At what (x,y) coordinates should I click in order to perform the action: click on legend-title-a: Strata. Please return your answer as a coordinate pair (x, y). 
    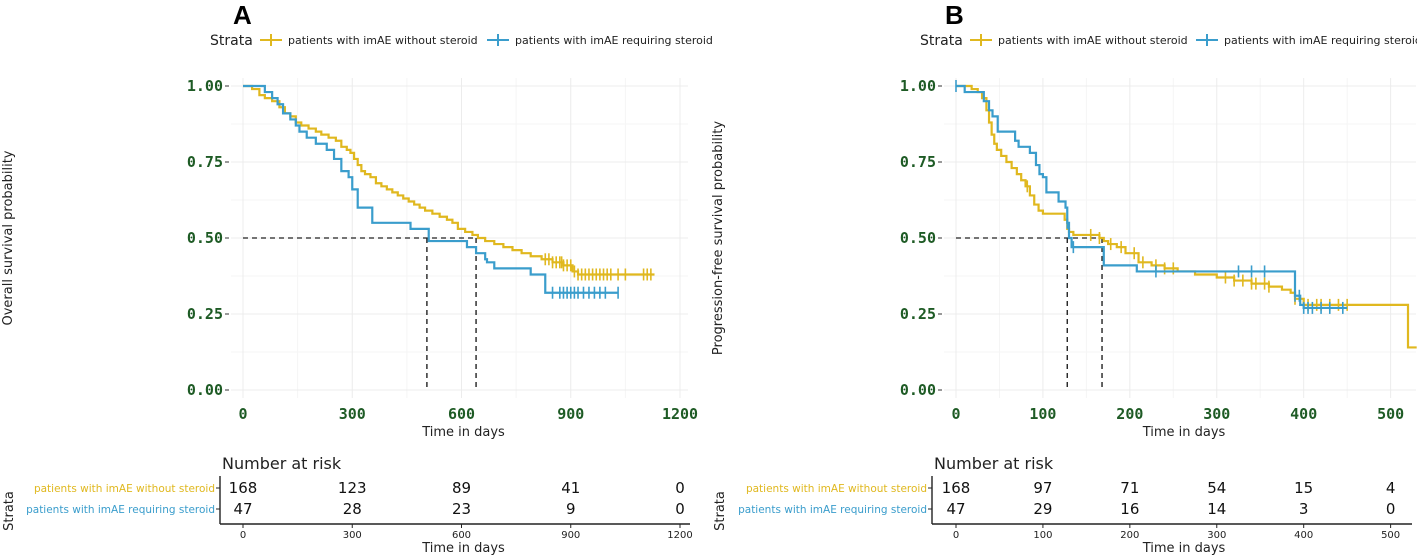
    Looking at the image, I should click on (231, 41).